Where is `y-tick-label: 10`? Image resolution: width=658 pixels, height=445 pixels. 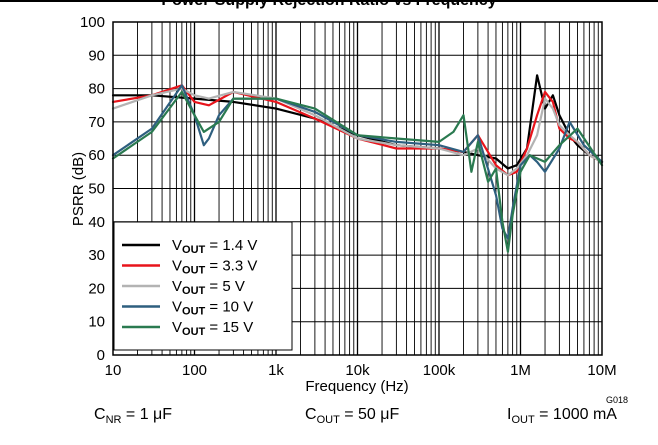
y-tick-label: 10 is located at coordinates (96, 322).